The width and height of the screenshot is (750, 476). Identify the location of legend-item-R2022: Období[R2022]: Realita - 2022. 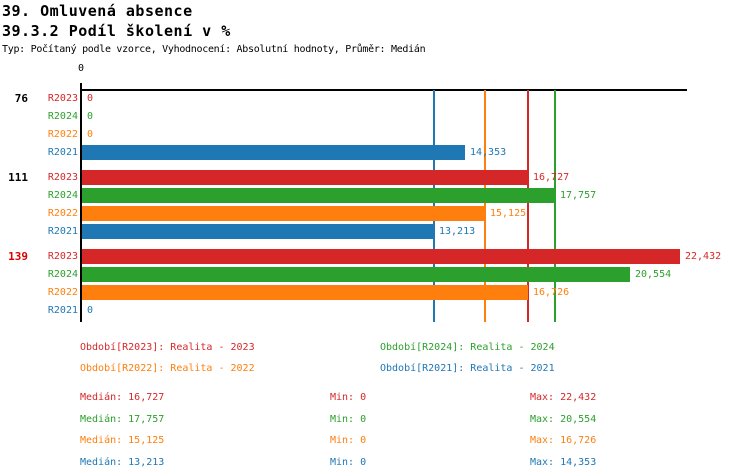
(167, 368).